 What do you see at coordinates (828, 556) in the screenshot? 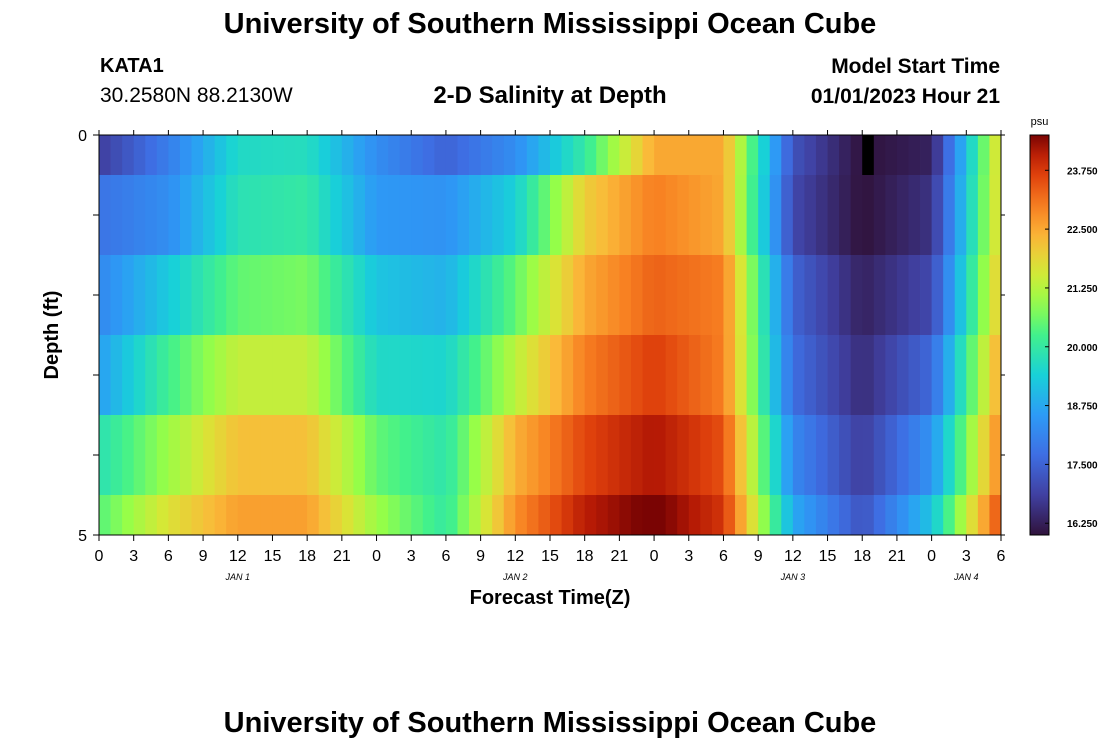
I see `x-tick-label: 15` at bounding box center [828, 556].